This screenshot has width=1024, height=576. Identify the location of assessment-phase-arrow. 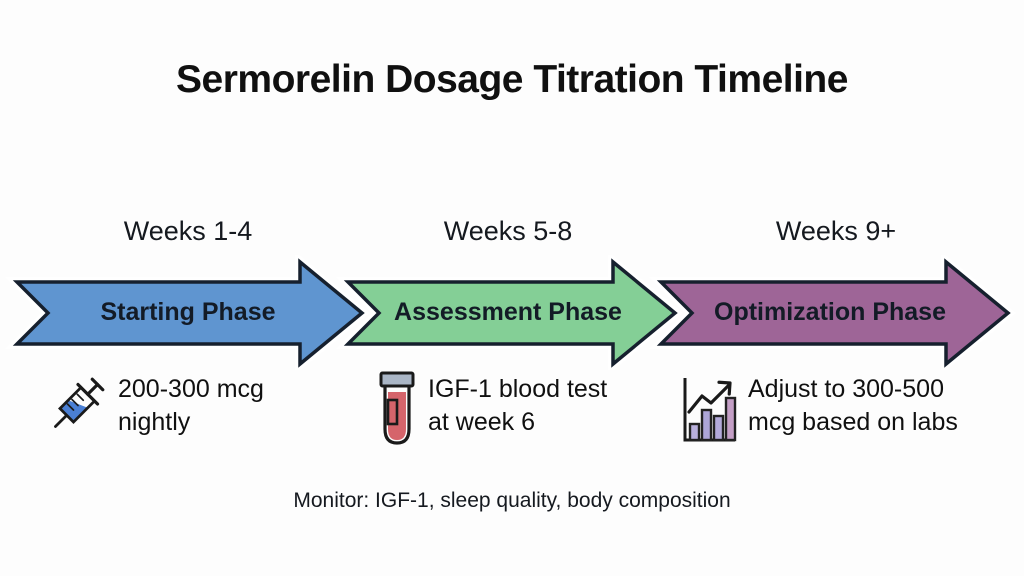
(509, 312).